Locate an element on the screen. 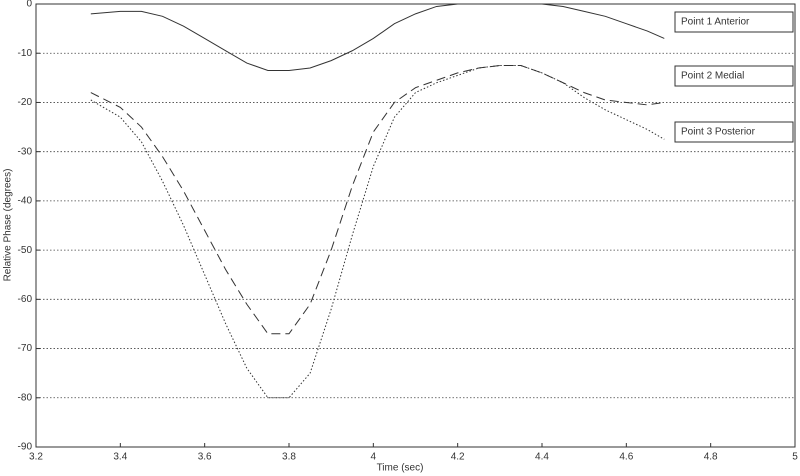 The width and height of the screenshot is (800, 476). x-tick-label: 4.8 is located at coordinates (711, 457).